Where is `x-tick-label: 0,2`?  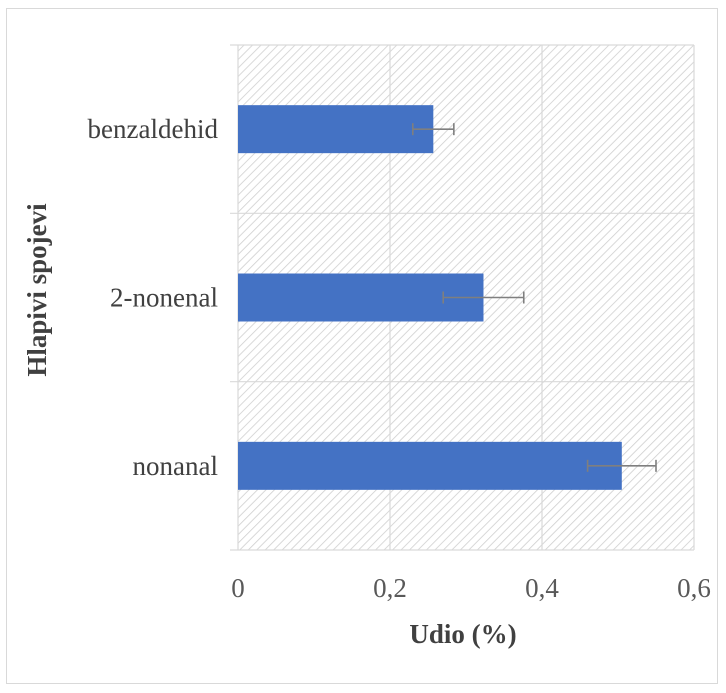 x-tick-label: 0,2 is located at coordinates (390, 588).